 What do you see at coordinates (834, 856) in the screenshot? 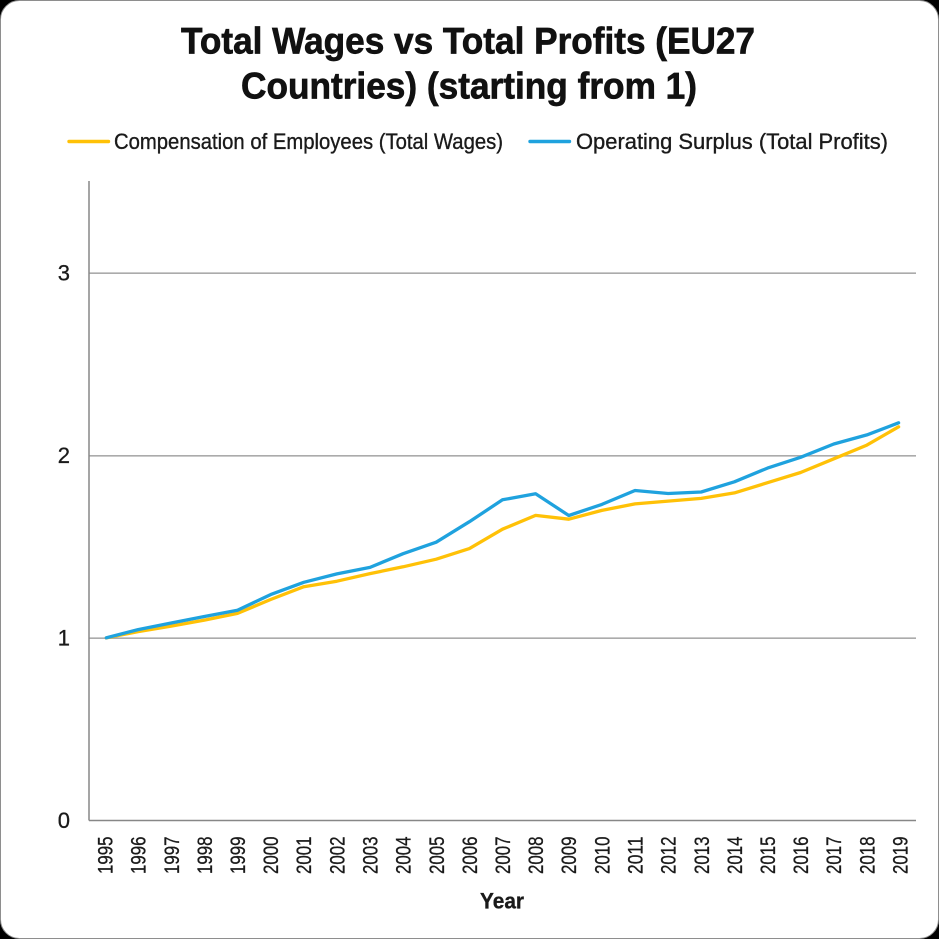
I see `svg-text: 2017` at bounding box center [834, 856].